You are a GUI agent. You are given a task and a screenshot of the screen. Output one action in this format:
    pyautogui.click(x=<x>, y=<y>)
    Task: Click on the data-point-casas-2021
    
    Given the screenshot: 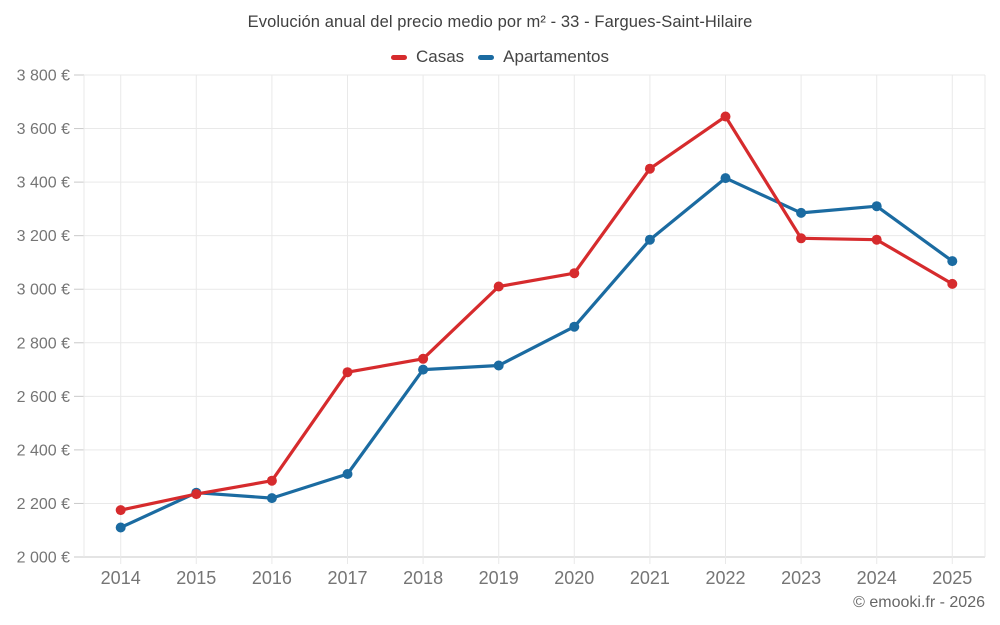 What is the action you would take?
    pyautogui.click(x=649, y=168)
    